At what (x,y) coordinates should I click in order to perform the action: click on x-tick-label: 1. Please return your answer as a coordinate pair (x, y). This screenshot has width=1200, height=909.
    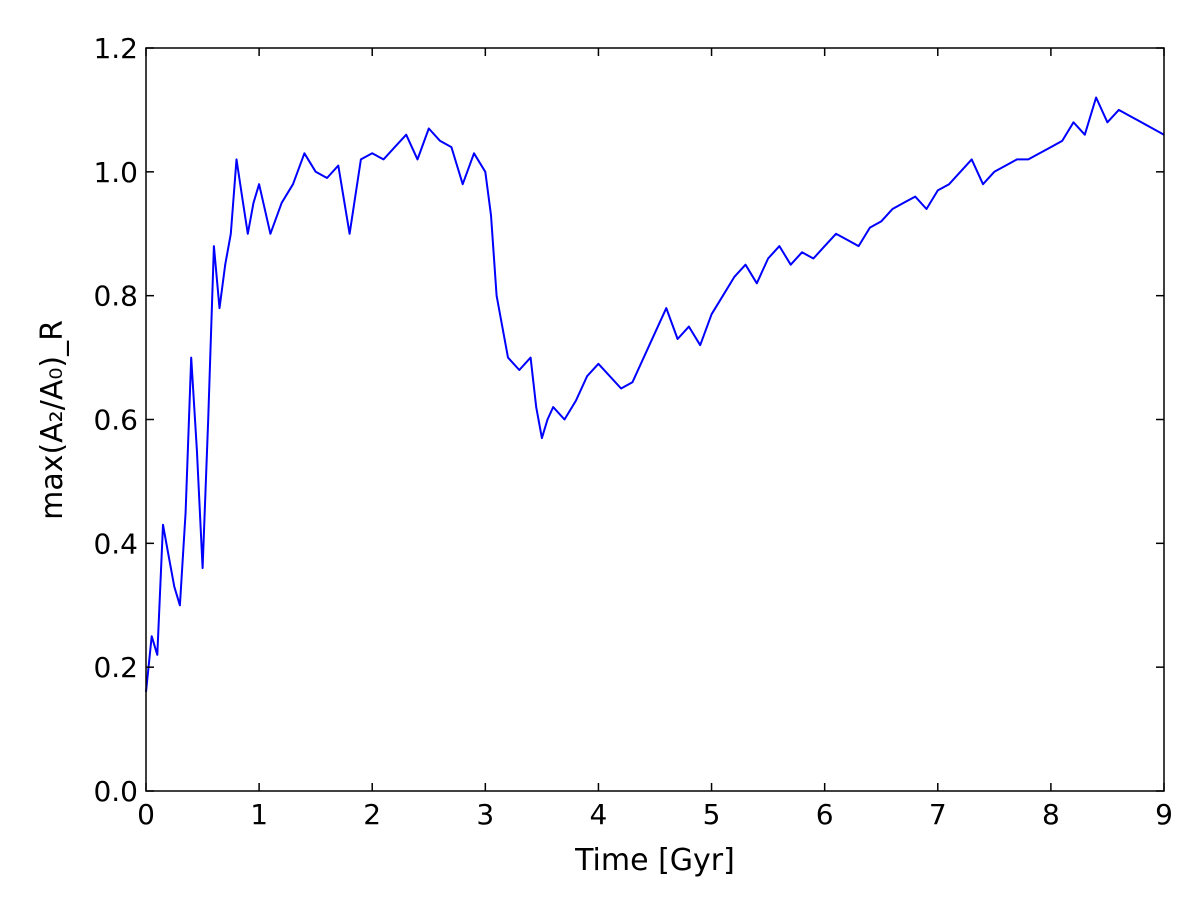
    Looking at the image, I should click on (259, 814).